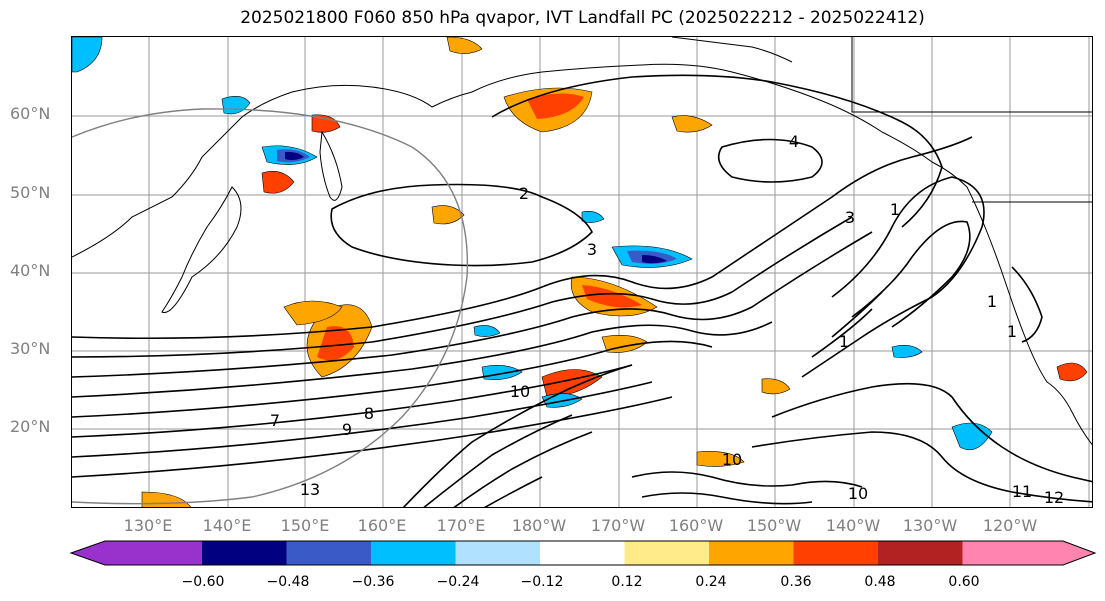  Describe the element at coordinates (880, 582) in the screenshot. I see `colorbar-tick: 0.48` at that location.